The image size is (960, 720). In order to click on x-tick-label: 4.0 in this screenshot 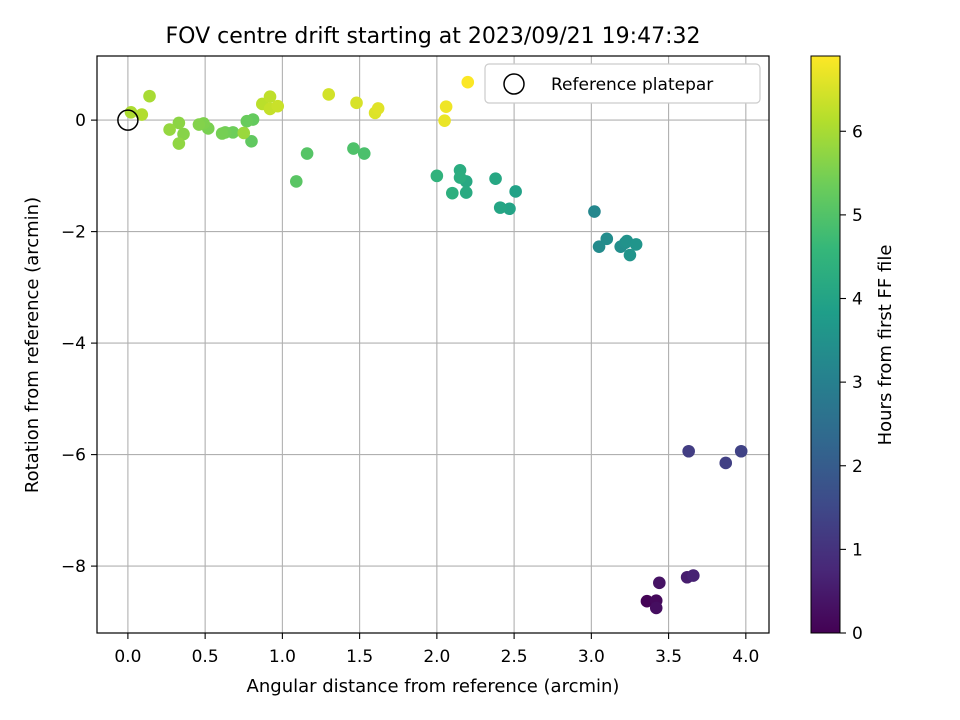, I will do `click(745, 657)`.